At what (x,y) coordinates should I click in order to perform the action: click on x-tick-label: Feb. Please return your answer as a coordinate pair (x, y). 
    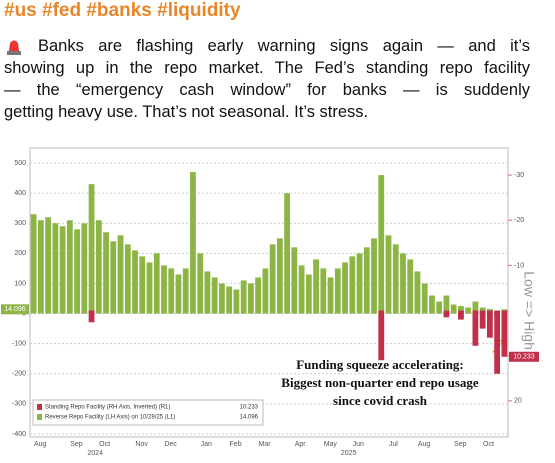
    Looking at the image, I should click on (236, 444).